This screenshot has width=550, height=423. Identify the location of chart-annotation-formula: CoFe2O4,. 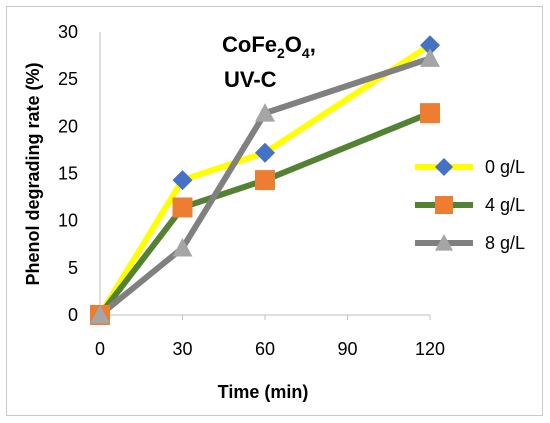
(269, 46).